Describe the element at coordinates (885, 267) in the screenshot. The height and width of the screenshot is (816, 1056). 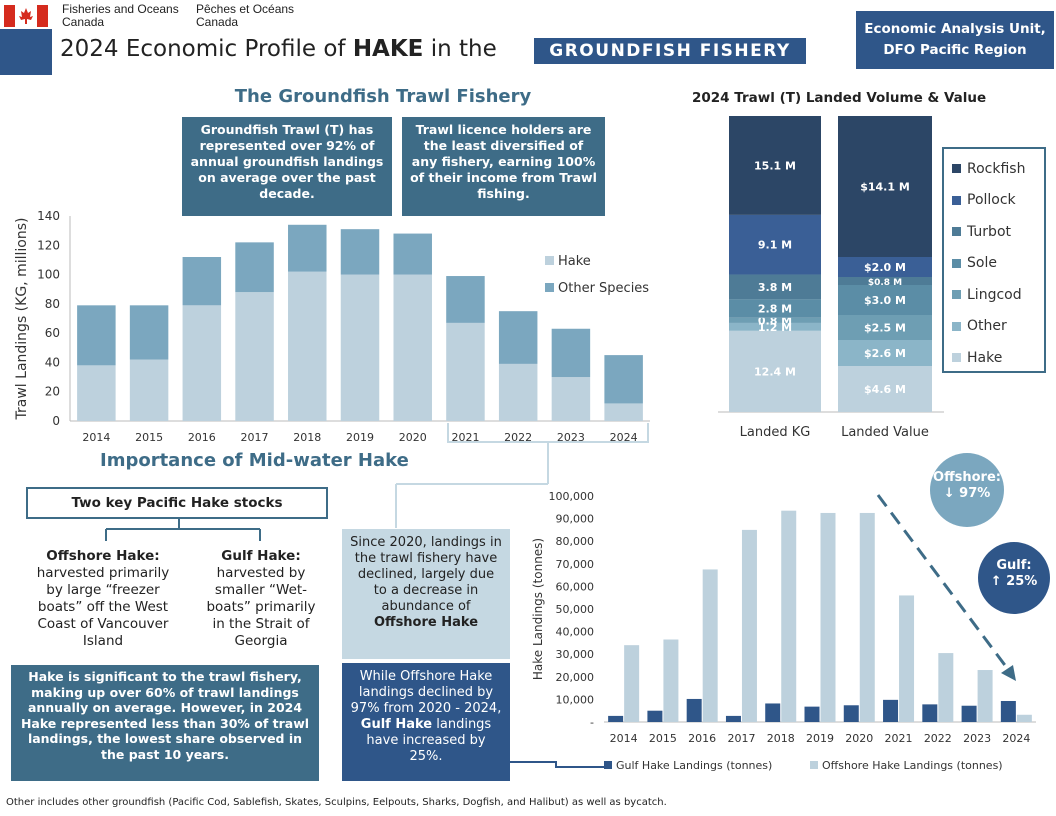
I see `data-label: $2.0 M` at that location.